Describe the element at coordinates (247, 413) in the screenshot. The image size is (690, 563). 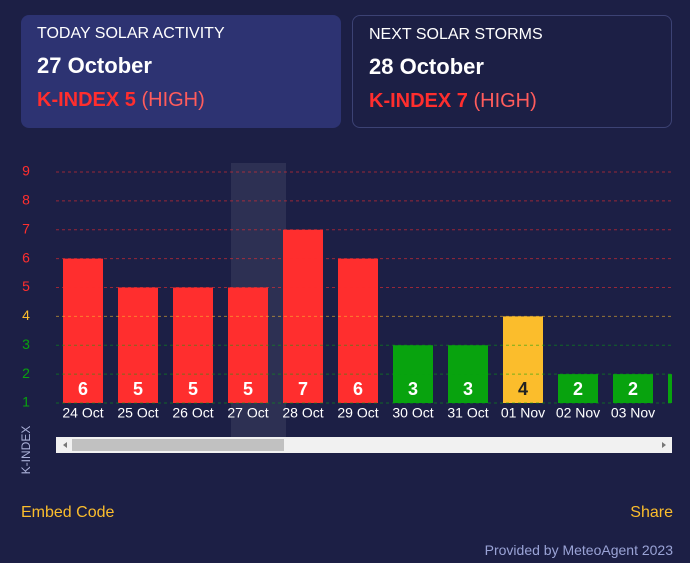
I see `x-tick-label: 27 Oct` at that location.